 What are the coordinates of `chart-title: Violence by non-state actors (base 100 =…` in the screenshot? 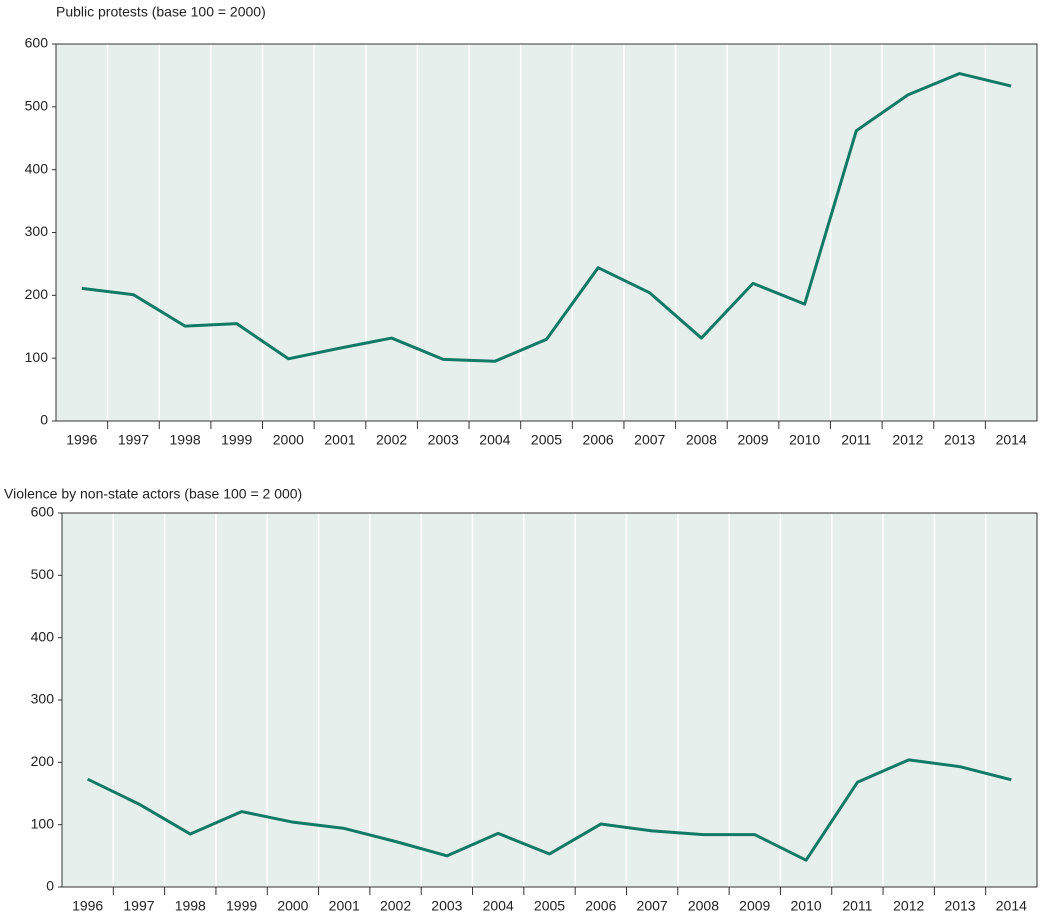 It's located at (153, 494).